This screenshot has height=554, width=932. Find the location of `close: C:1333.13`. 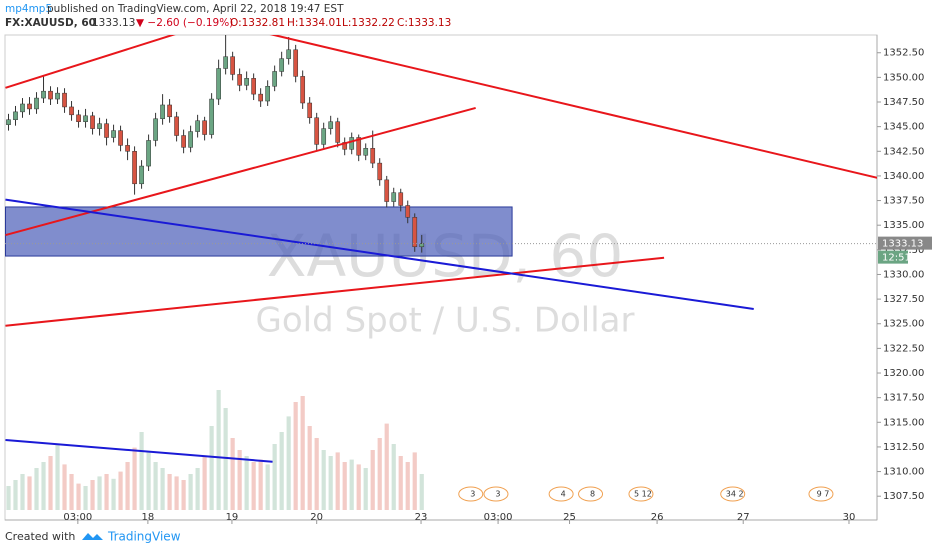

close: C:1333.13 is located at coordinates (424, 23).